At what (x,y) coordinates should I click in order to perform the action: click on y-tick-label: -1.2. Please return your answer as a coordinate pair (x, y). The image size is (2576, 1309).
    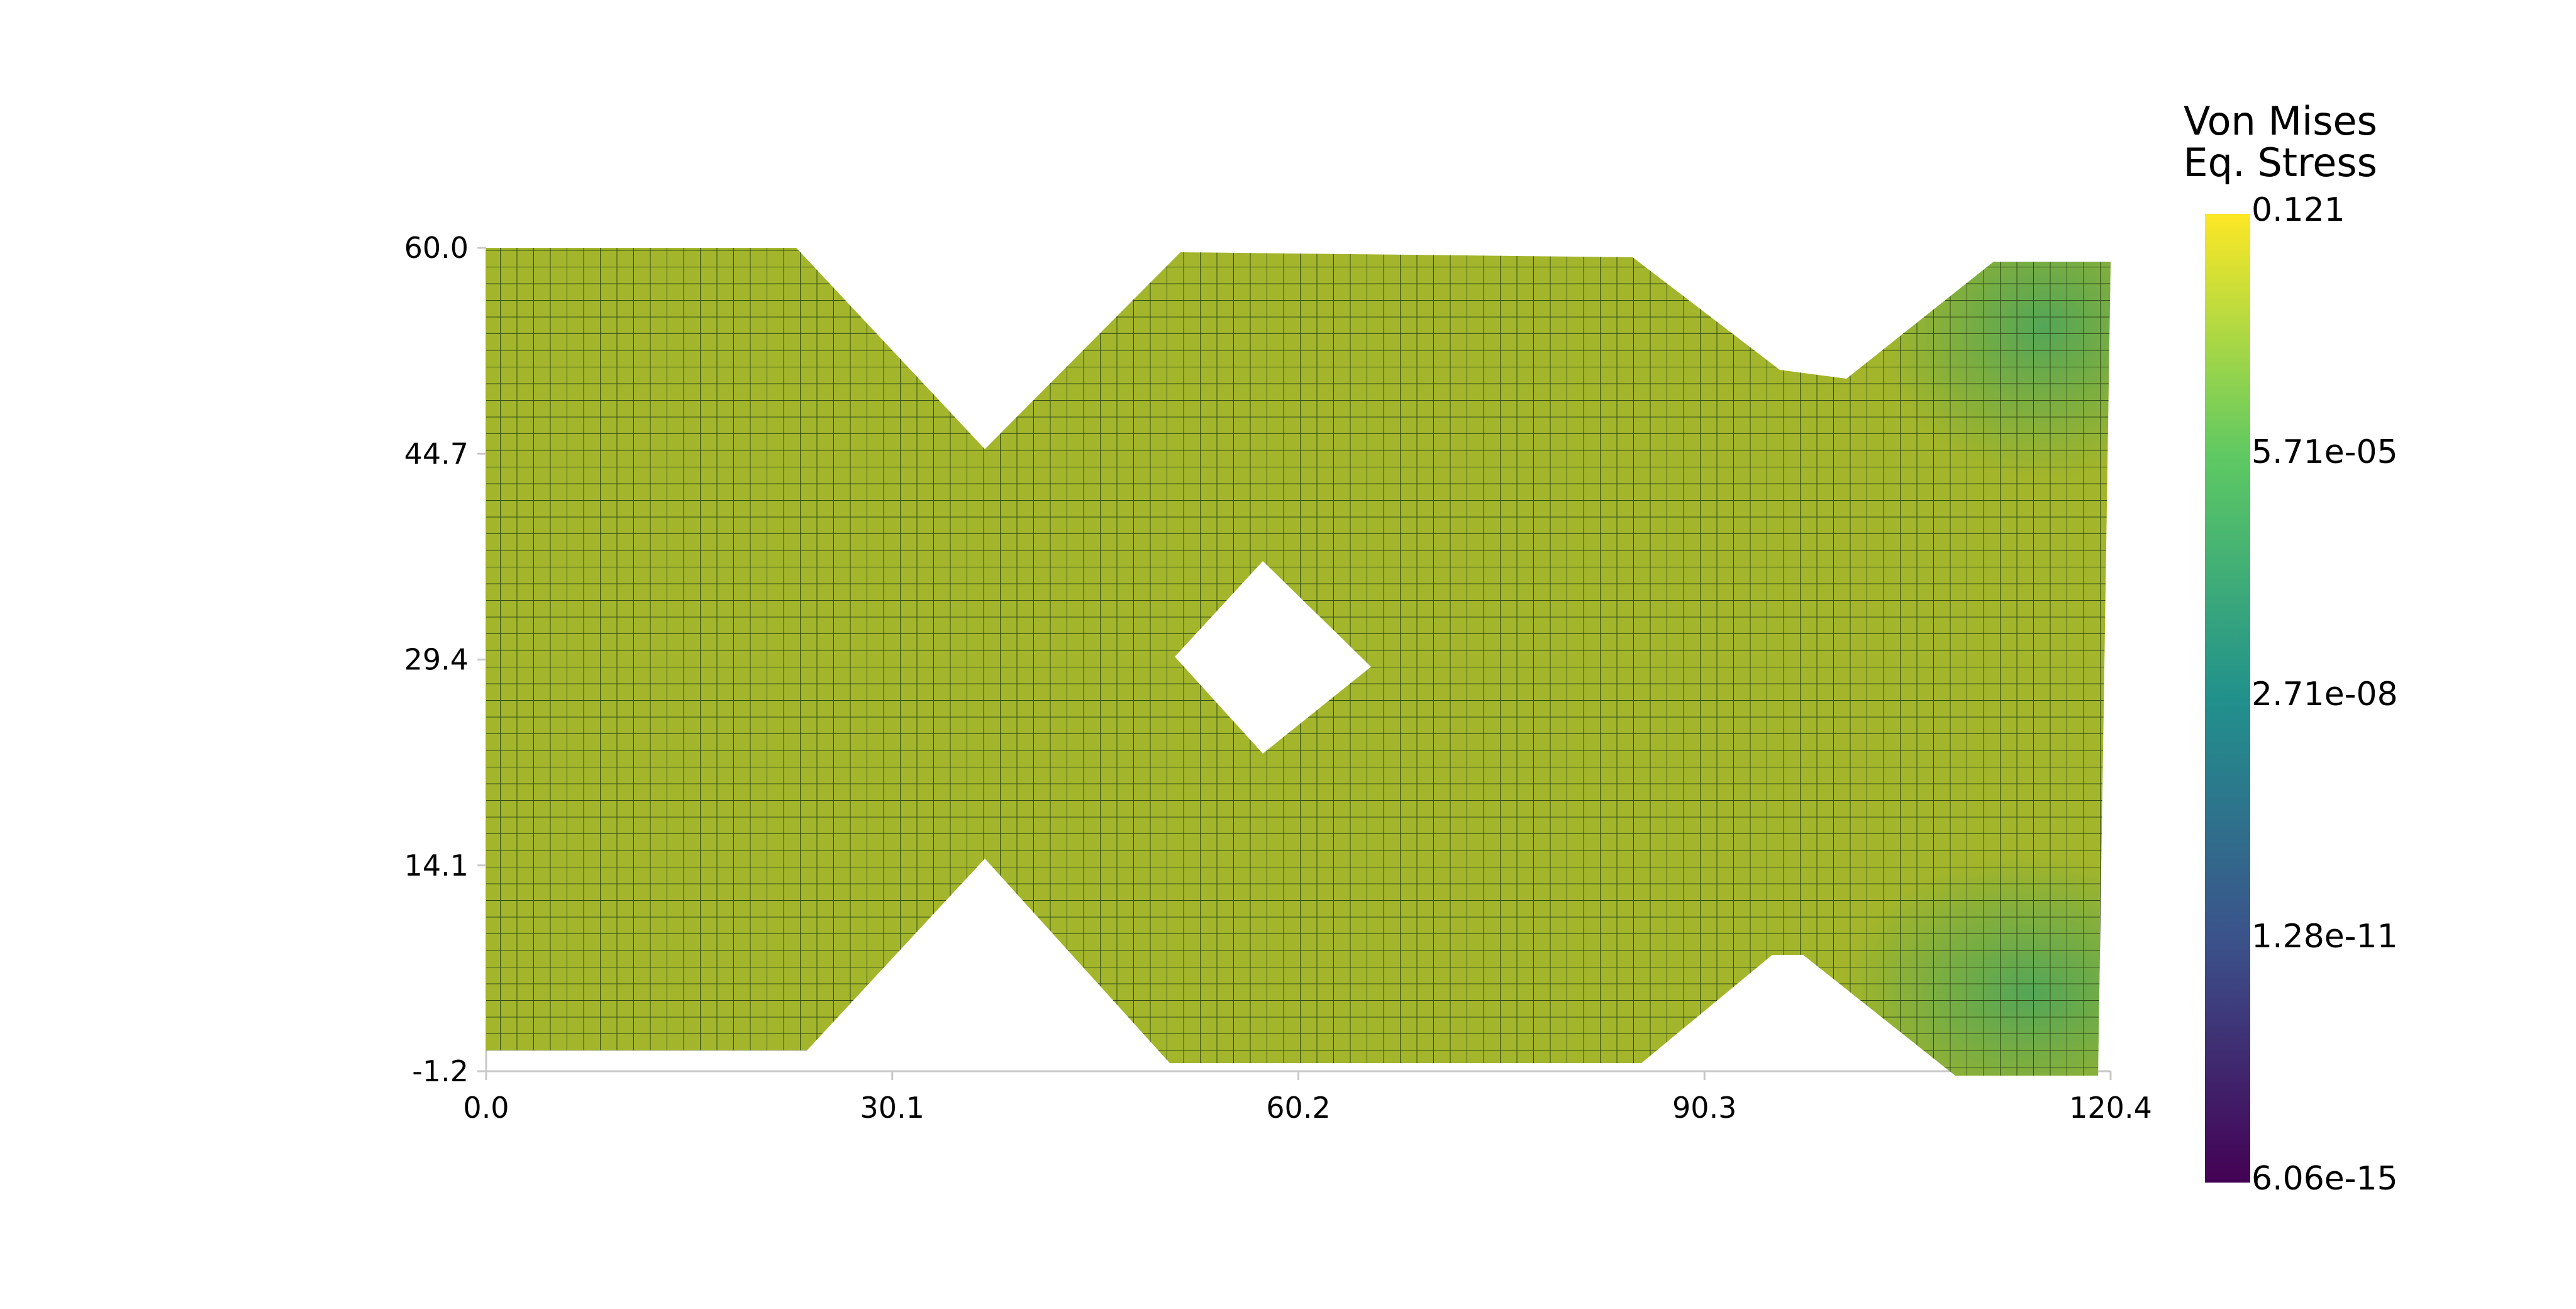
    Looking at the image, I should click on (440, 1071).